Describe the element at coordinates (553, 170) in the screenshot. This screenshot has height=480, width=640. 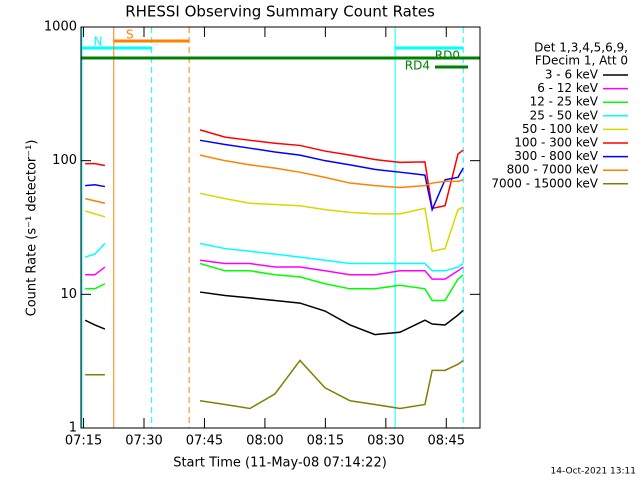
I see `legend-label: 800 - 7000 keV` at that location.